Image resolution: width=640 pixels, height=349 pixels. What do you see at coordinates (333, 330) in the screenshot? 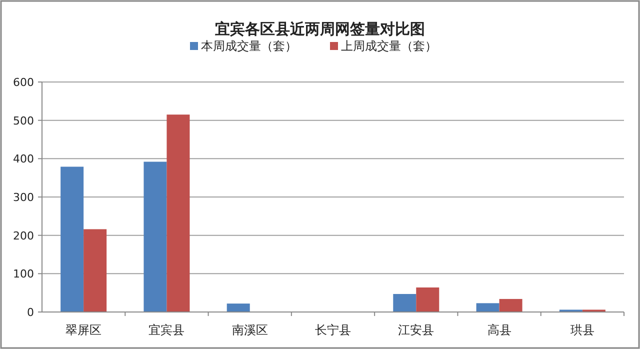
I see `x-tick-label: 长宁县` at bounding box center [333, 330].